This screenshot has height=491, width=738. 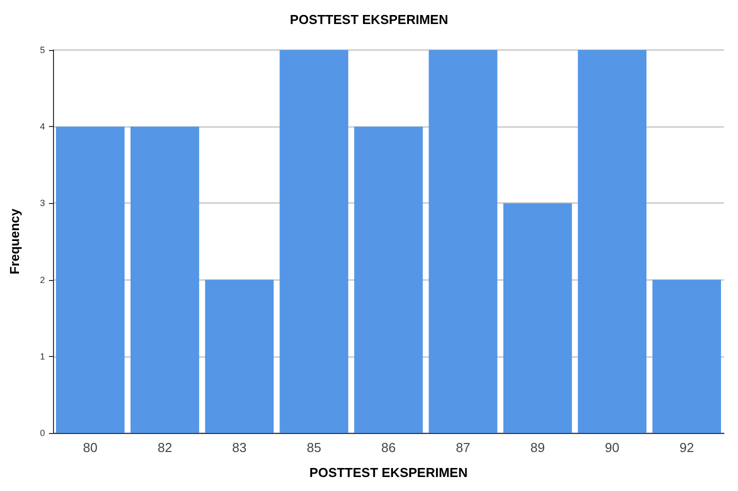 What do you see at coordinates (165, 447) in the screenshot?
I see `x-tick-label: 82` at bounding box center [165, 447].